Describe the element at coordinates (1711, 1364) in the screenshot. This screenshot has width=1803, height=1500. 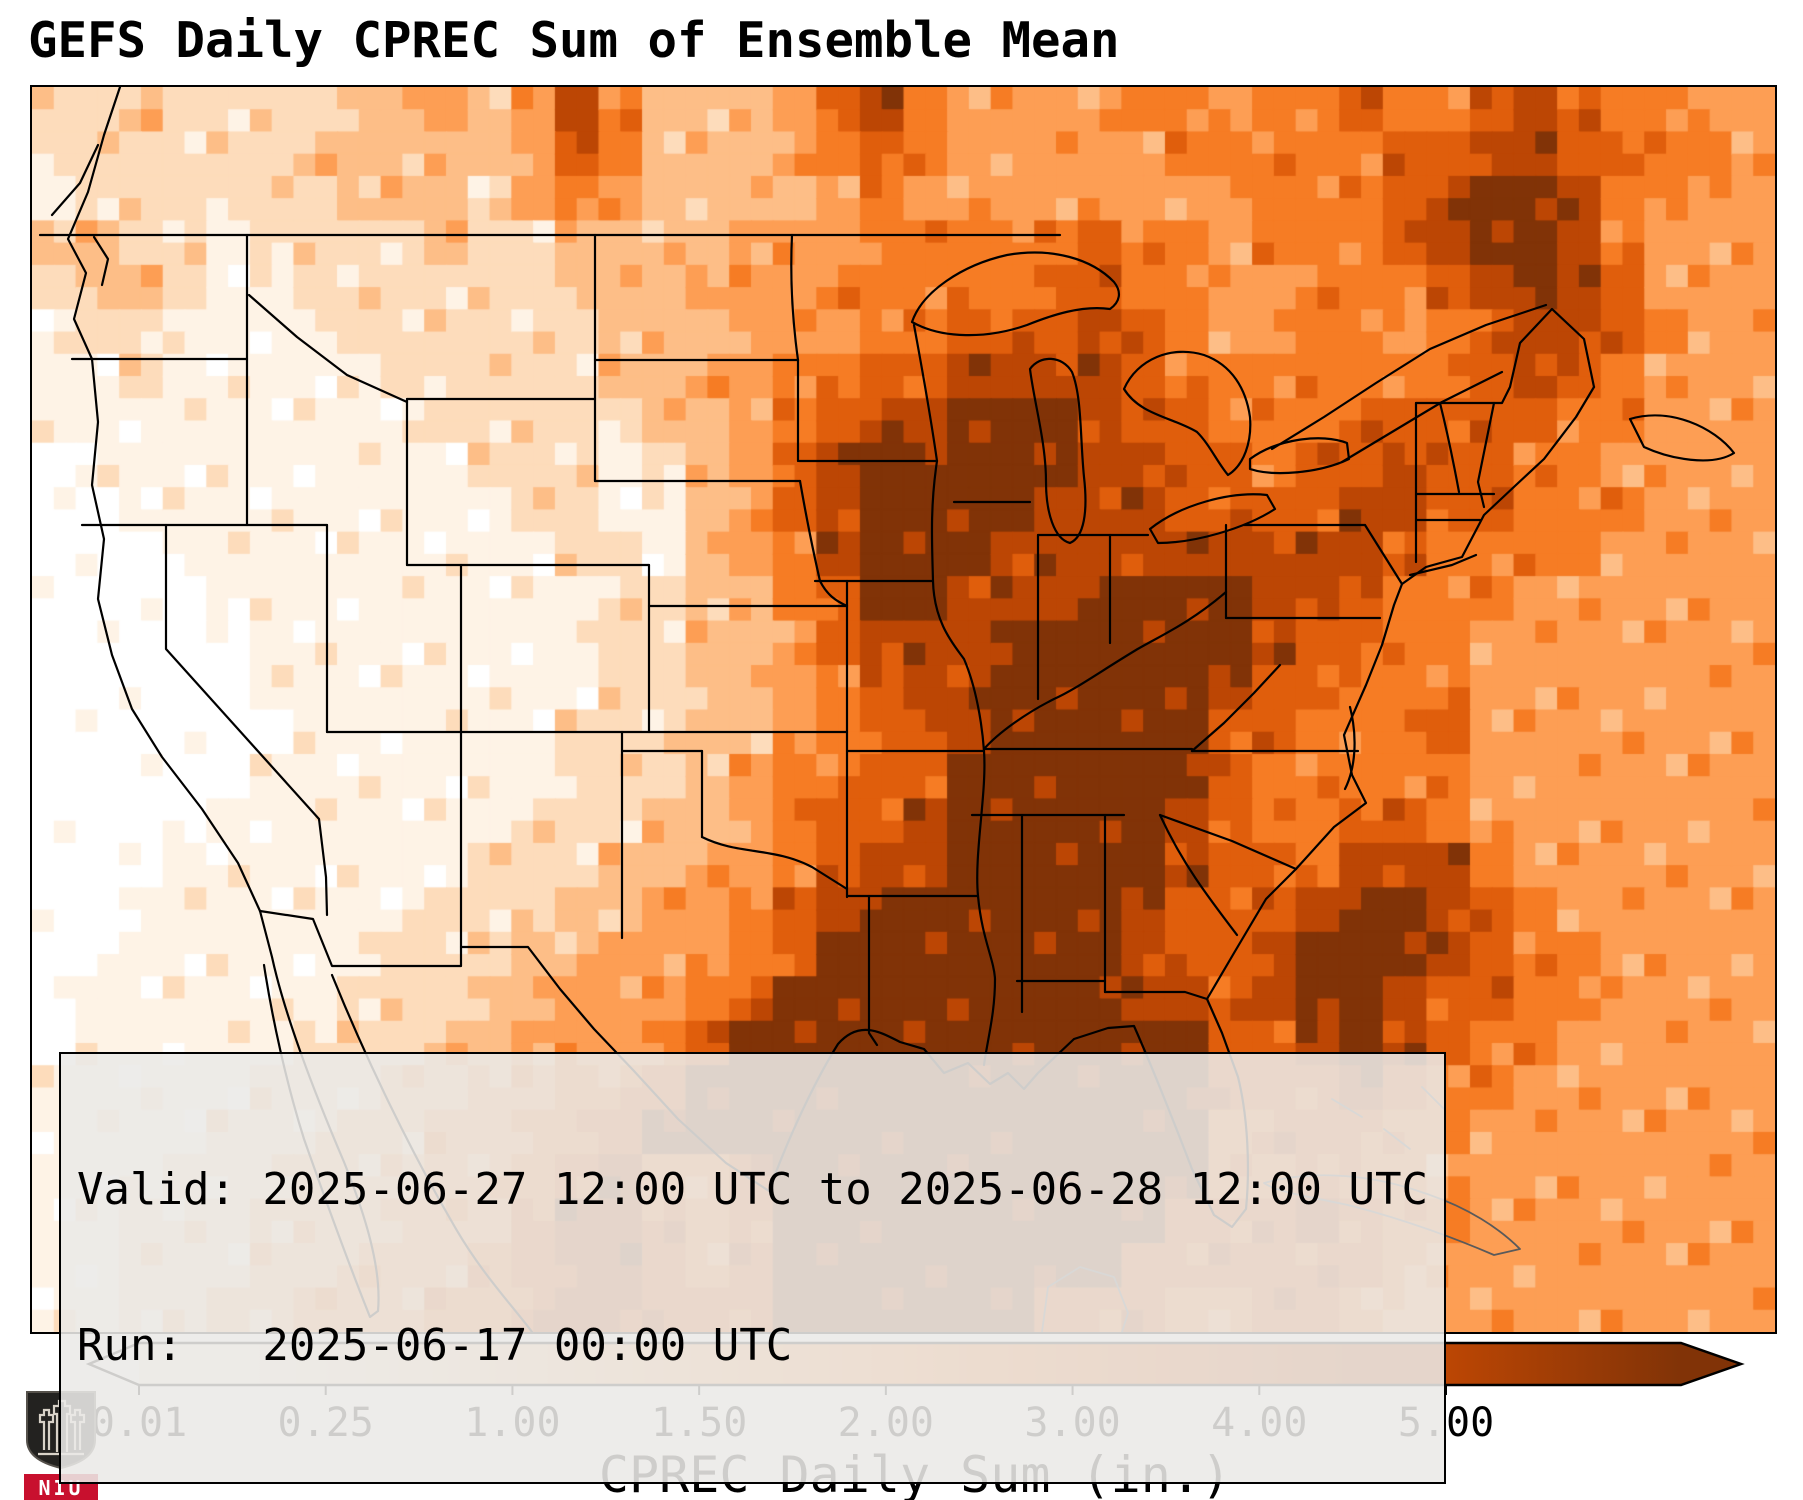
I see `colorbar-over-arrow` at that location.